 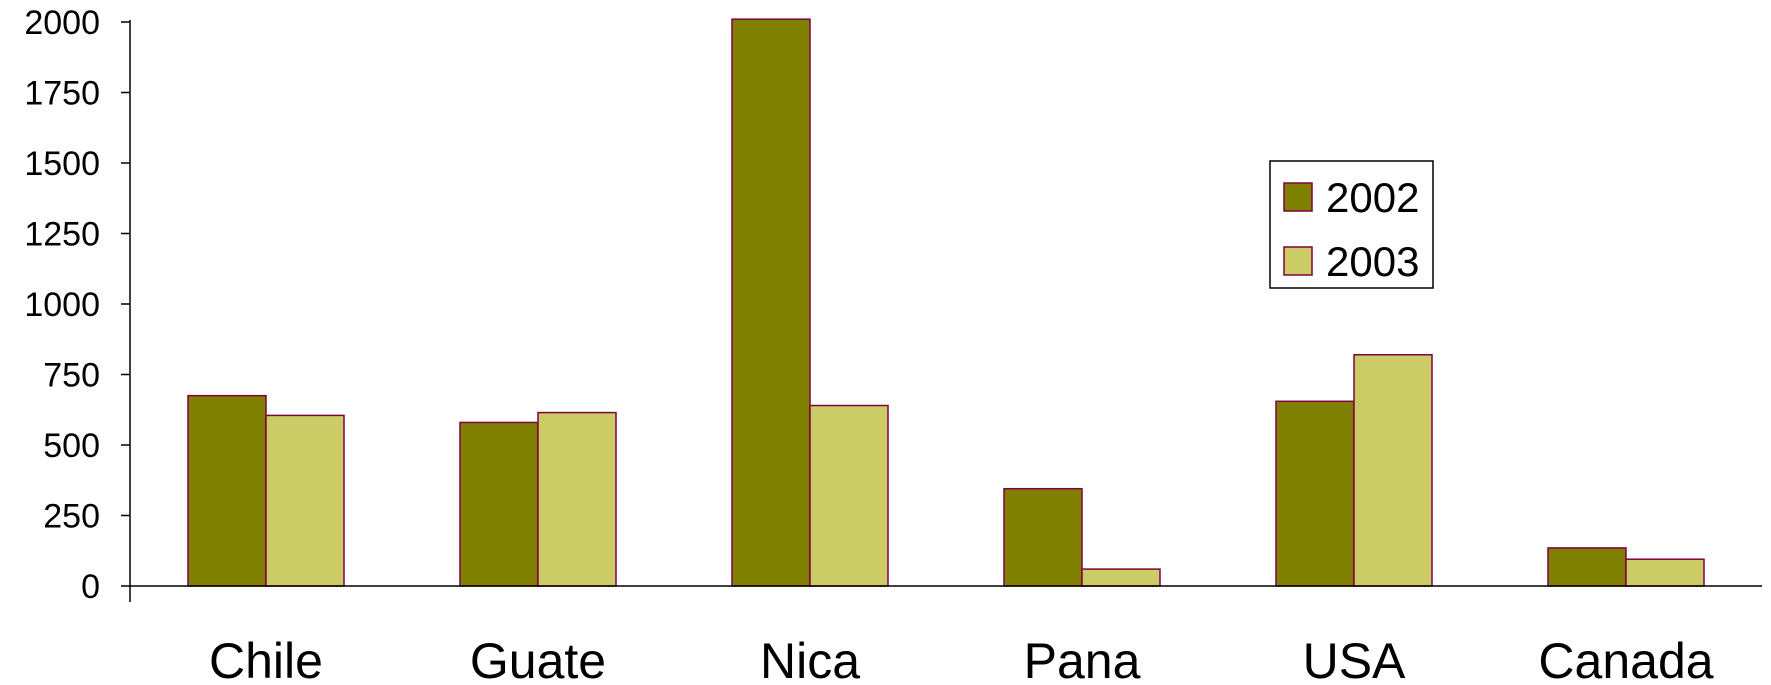 I want to click on y-tick-label: 0, so click(x=90, y=587).